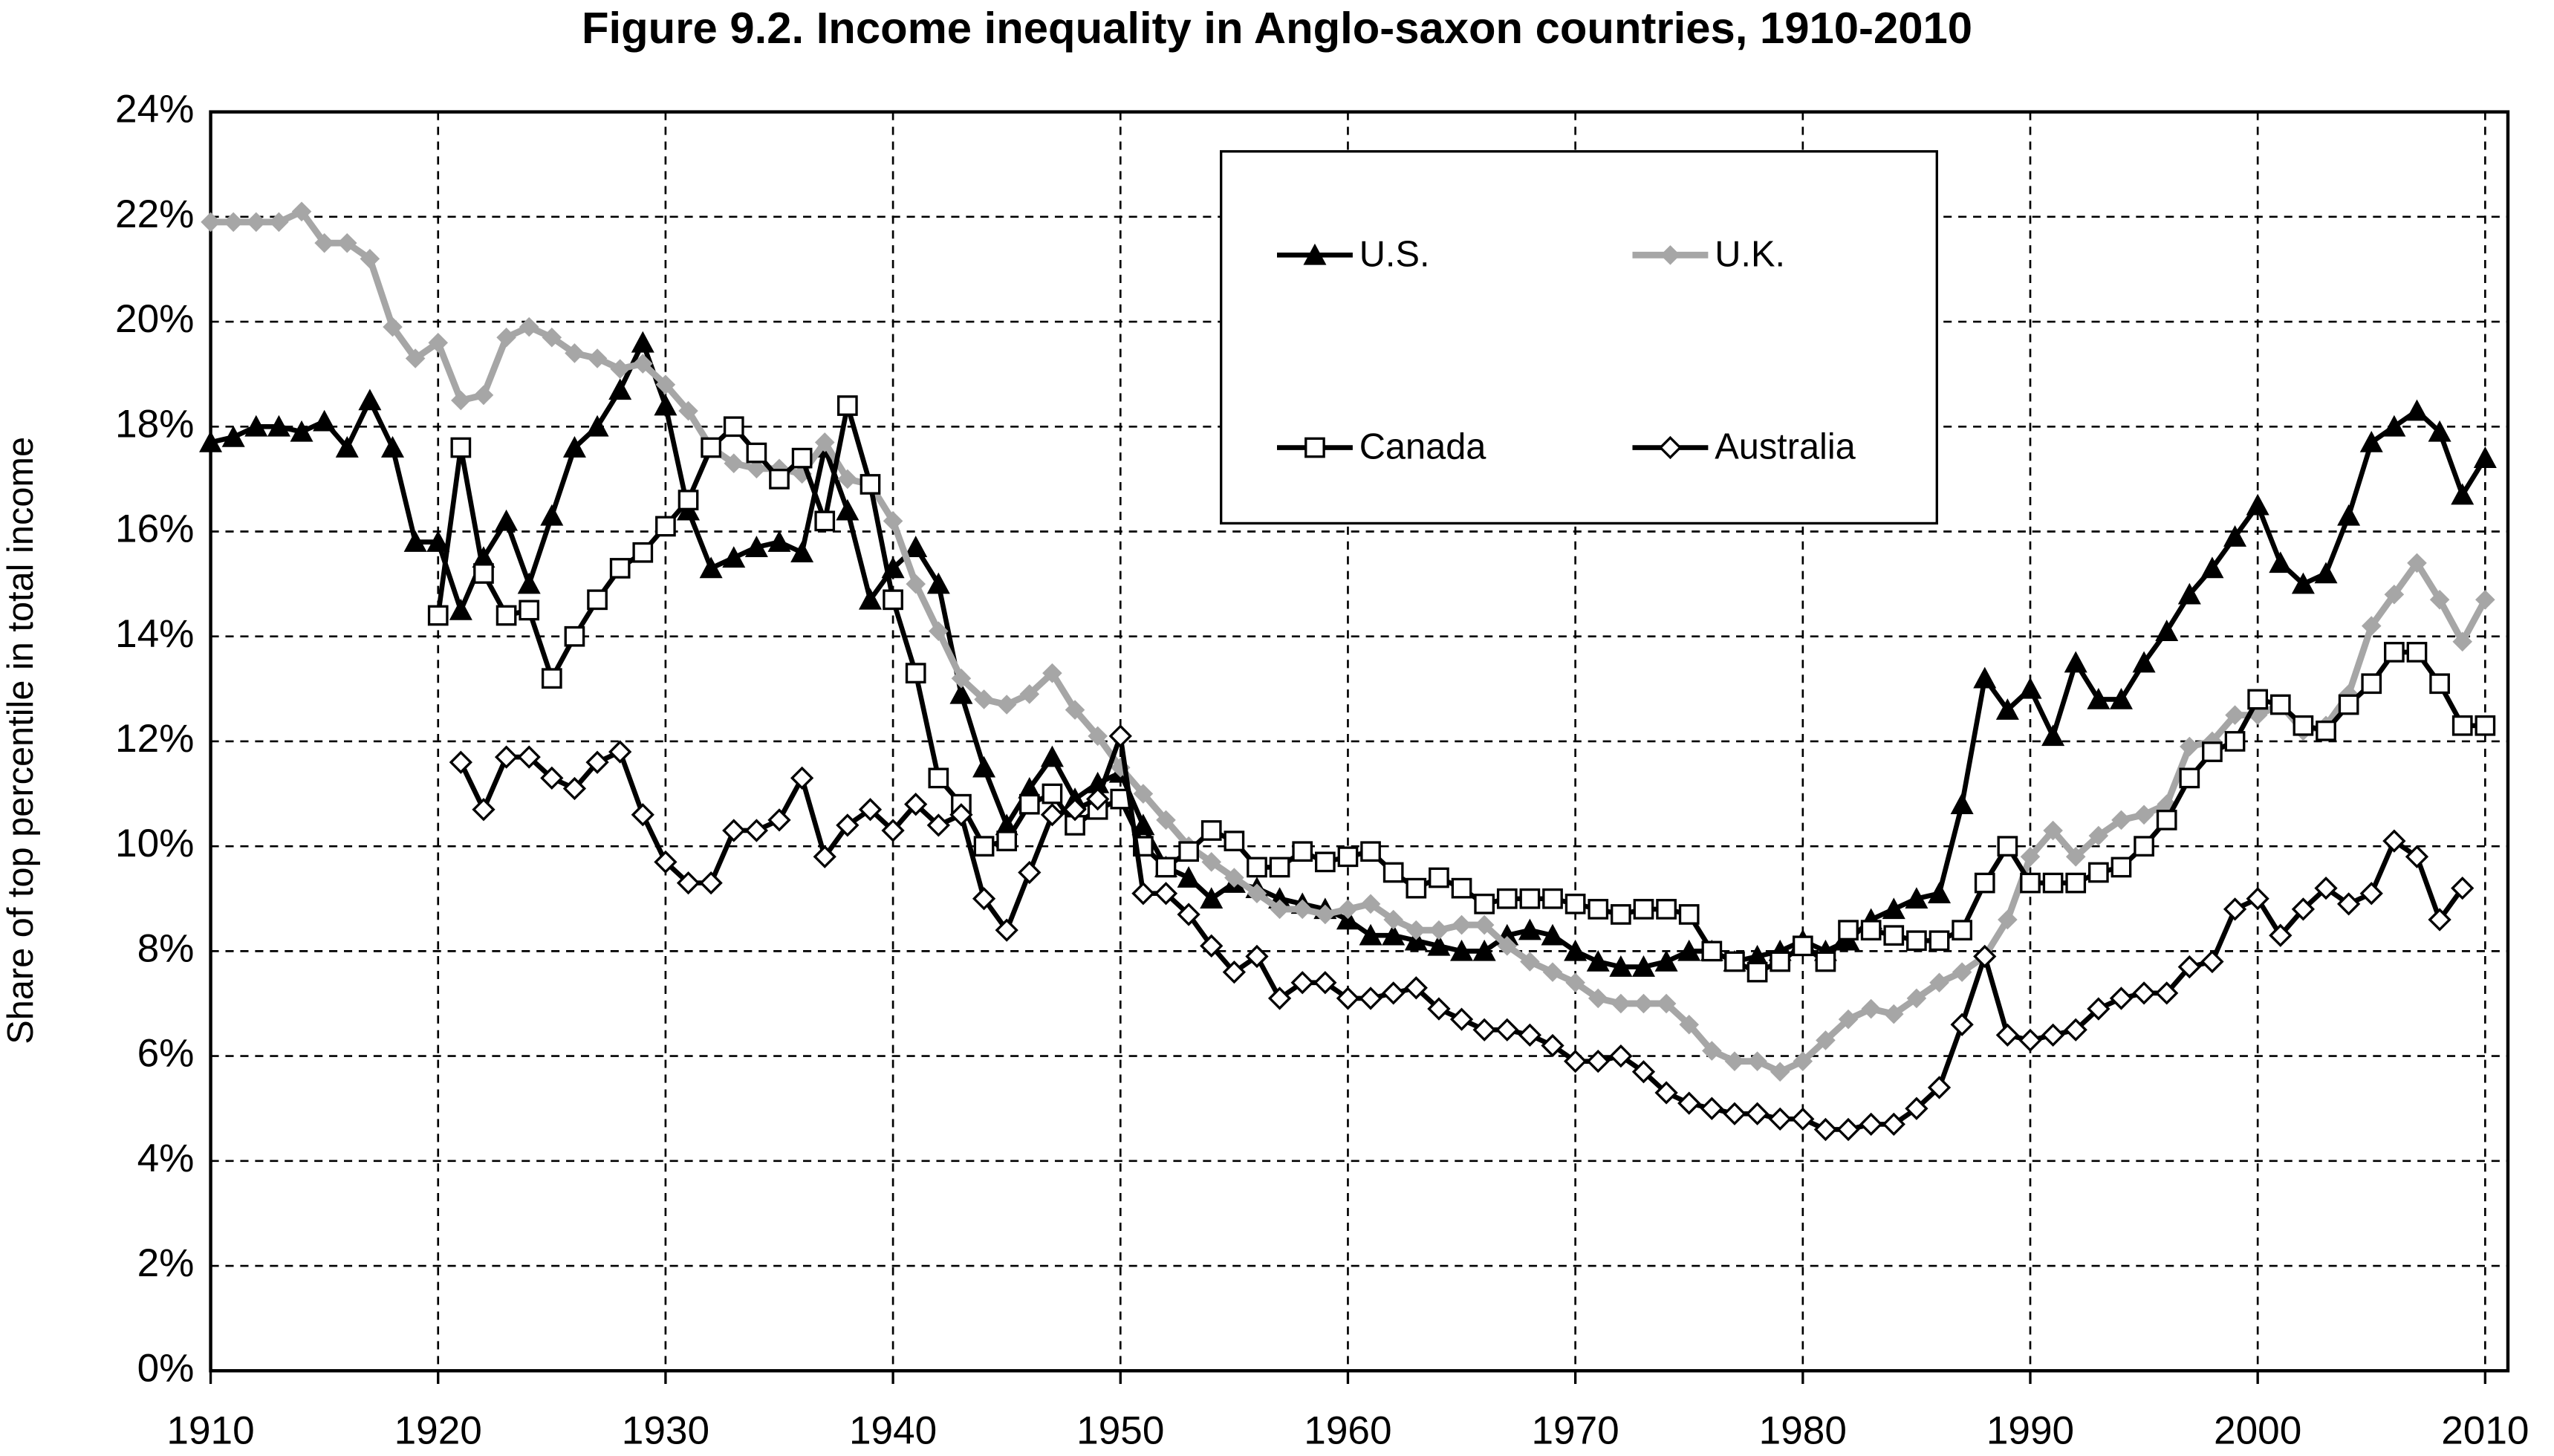  What do you see at coordinates (154, 214) in the screenshot?
I see `y-tick-label: 22%` at bounding box center [154, 214].